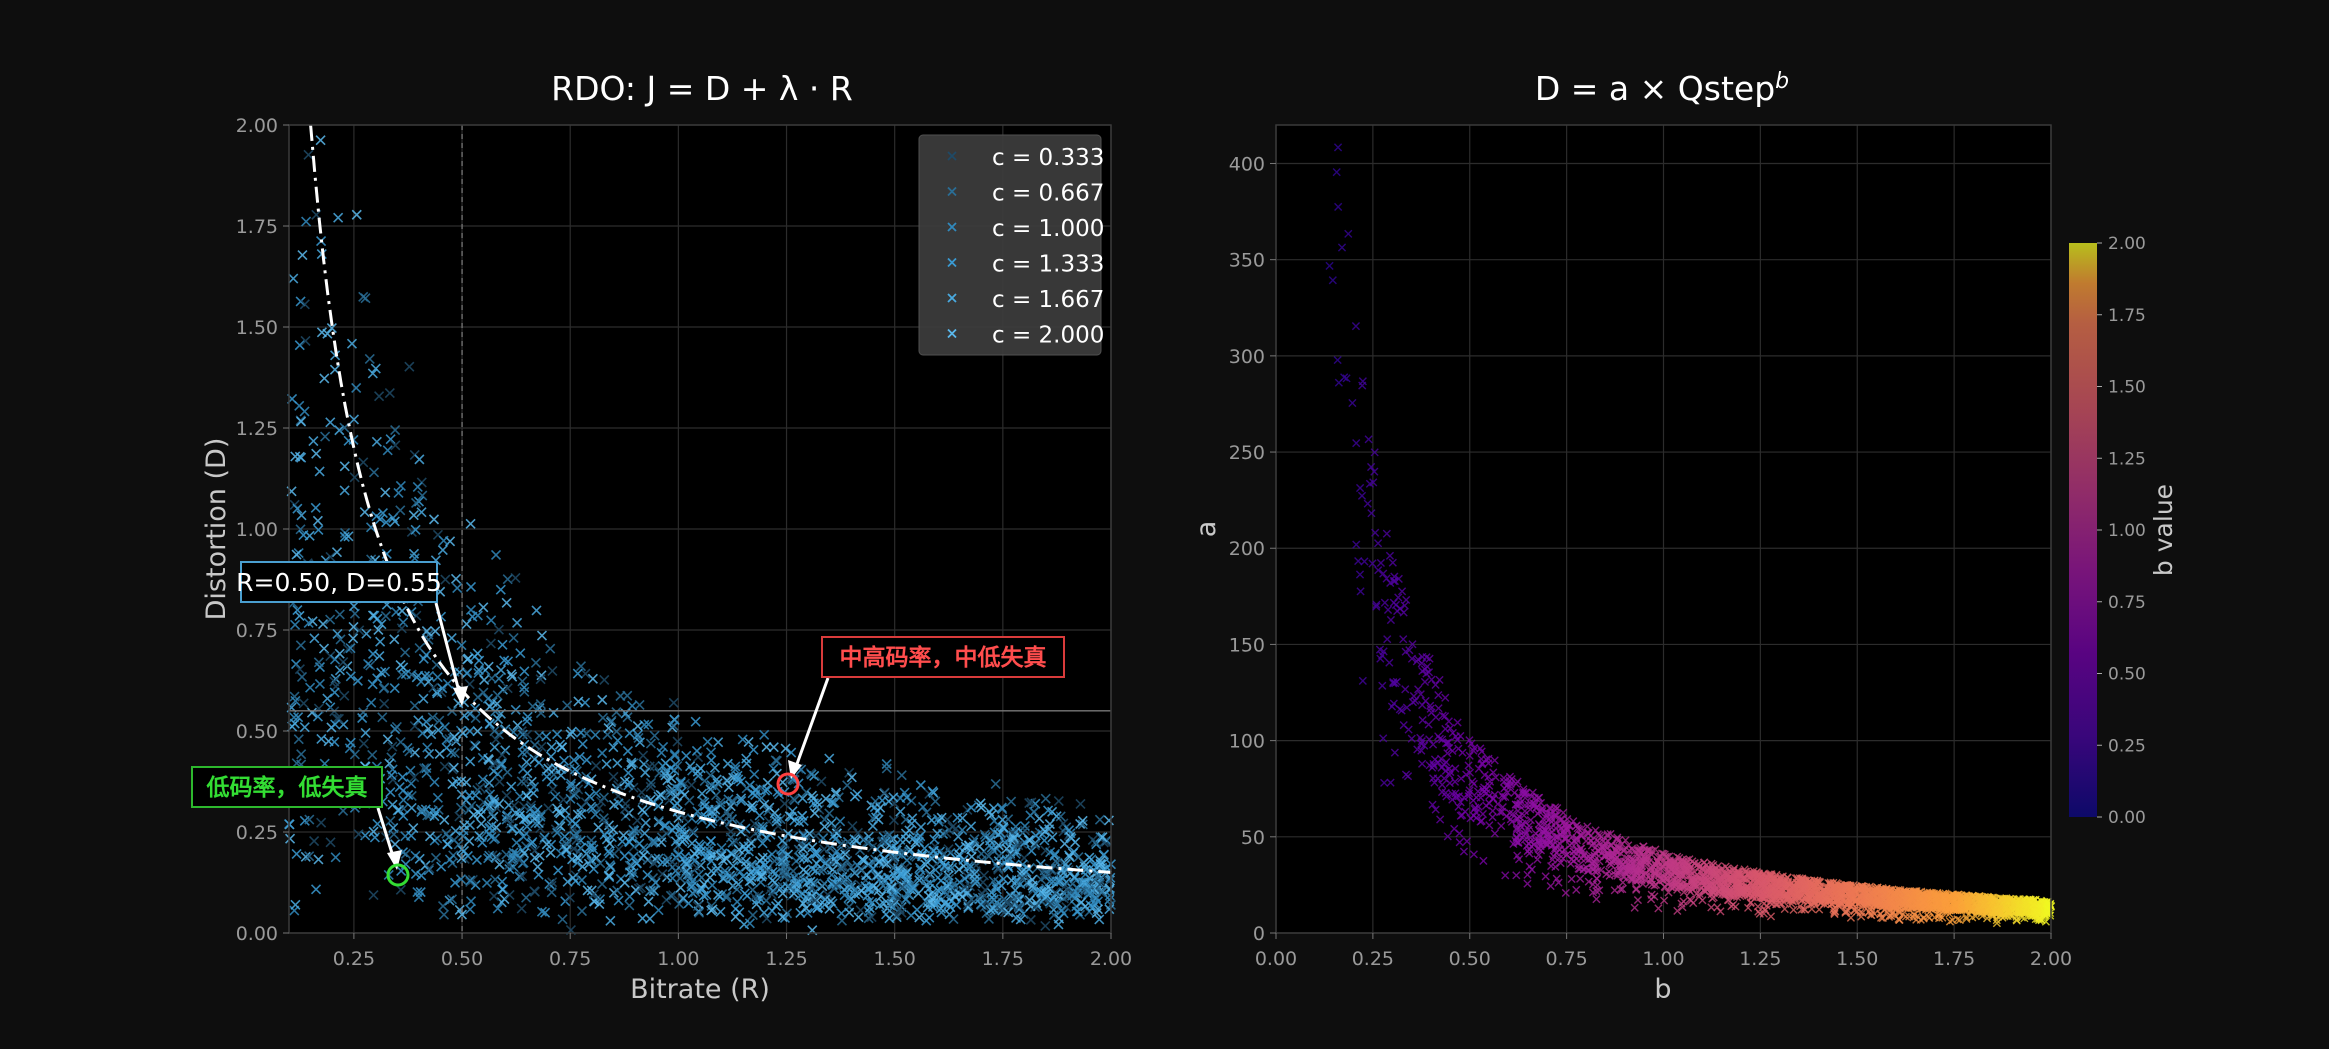  Describe the element at coordinates (339, 582) in the screenshot. I see `annotation-text: R=0.50, D=0.55` at that location.